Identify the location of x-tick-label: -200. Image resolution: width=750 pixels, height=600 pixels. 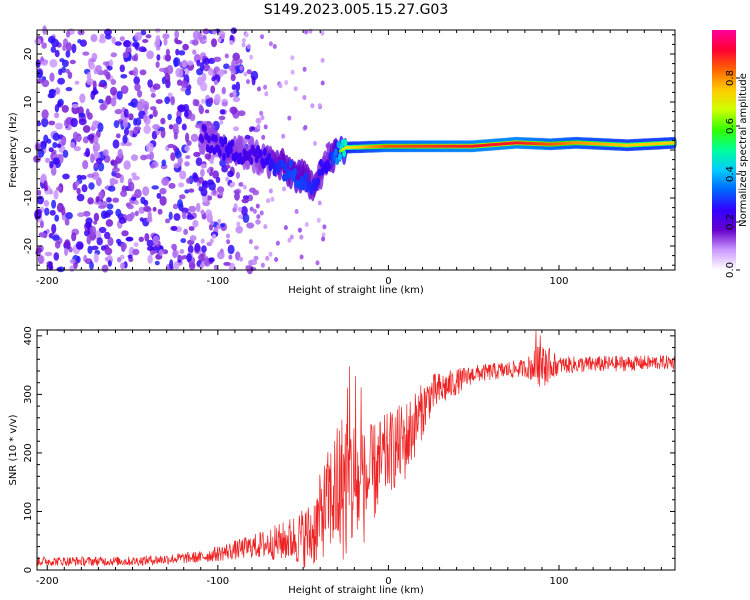
(47, 281).